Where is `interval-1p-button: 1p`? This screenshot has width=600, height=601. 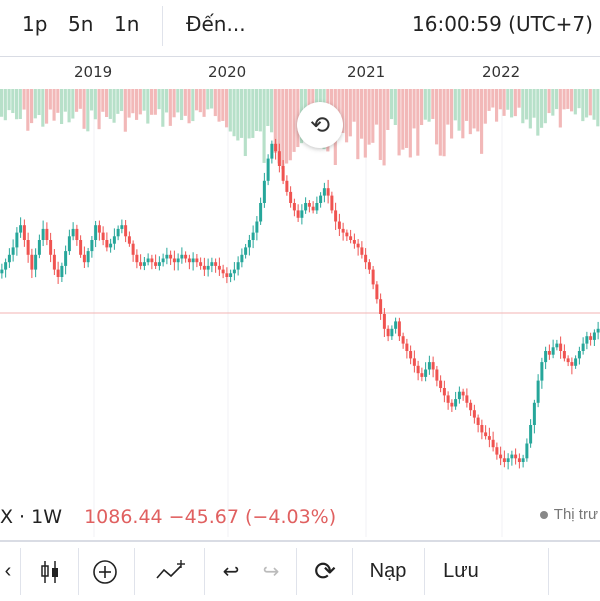 interval-1p-button: 1p is located at coordinates (35, 24).